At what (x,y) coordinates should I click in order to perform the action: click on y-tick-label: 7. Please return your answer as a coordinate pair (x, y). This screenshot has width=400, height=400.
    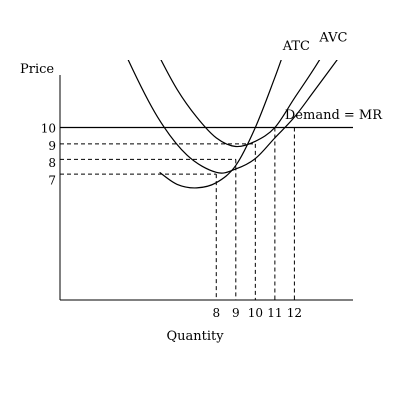
    Looking at the image, I should click on (52, 180).